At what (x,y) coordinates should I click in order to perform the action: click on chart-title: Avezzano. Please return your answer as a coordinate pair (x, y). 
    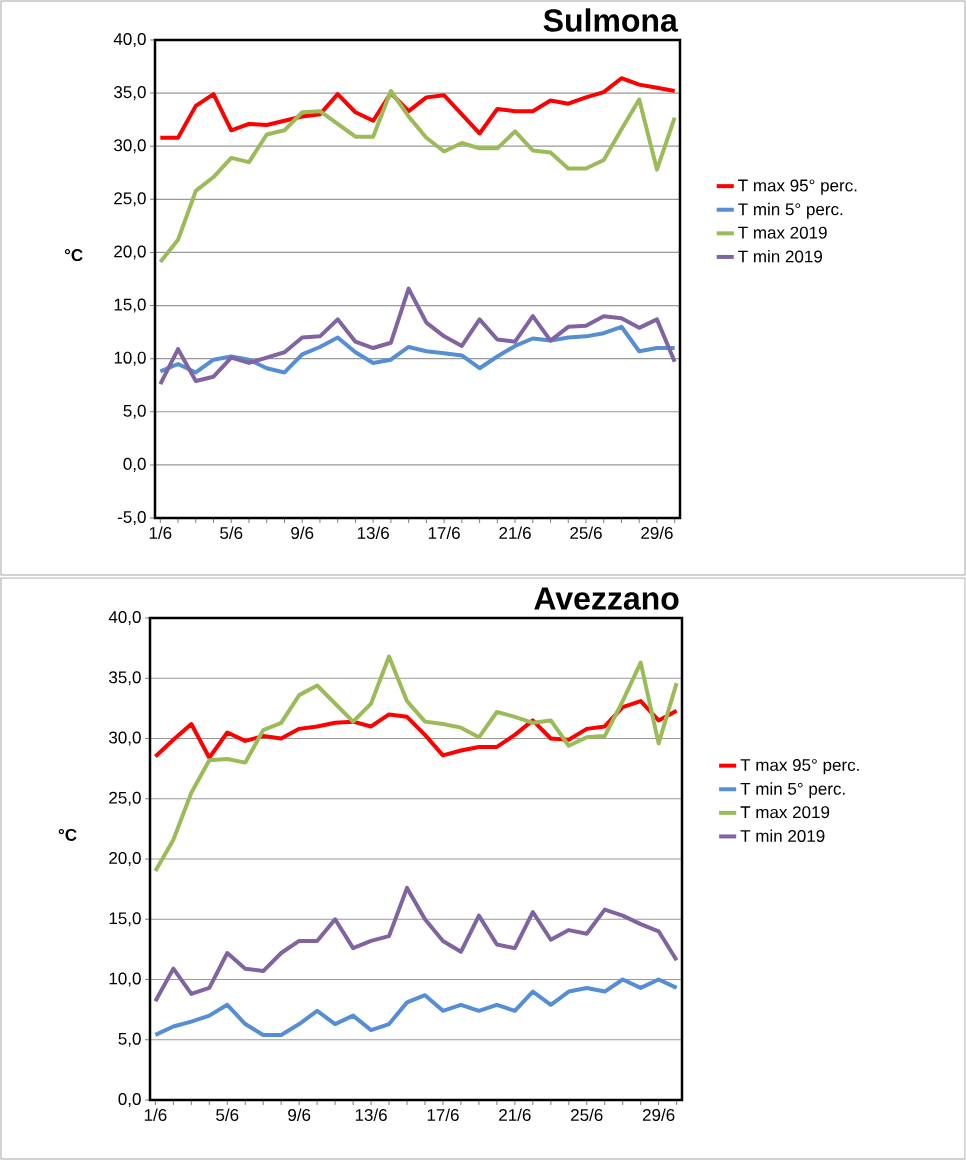
    Looking at the image, I should click on (606, 598).